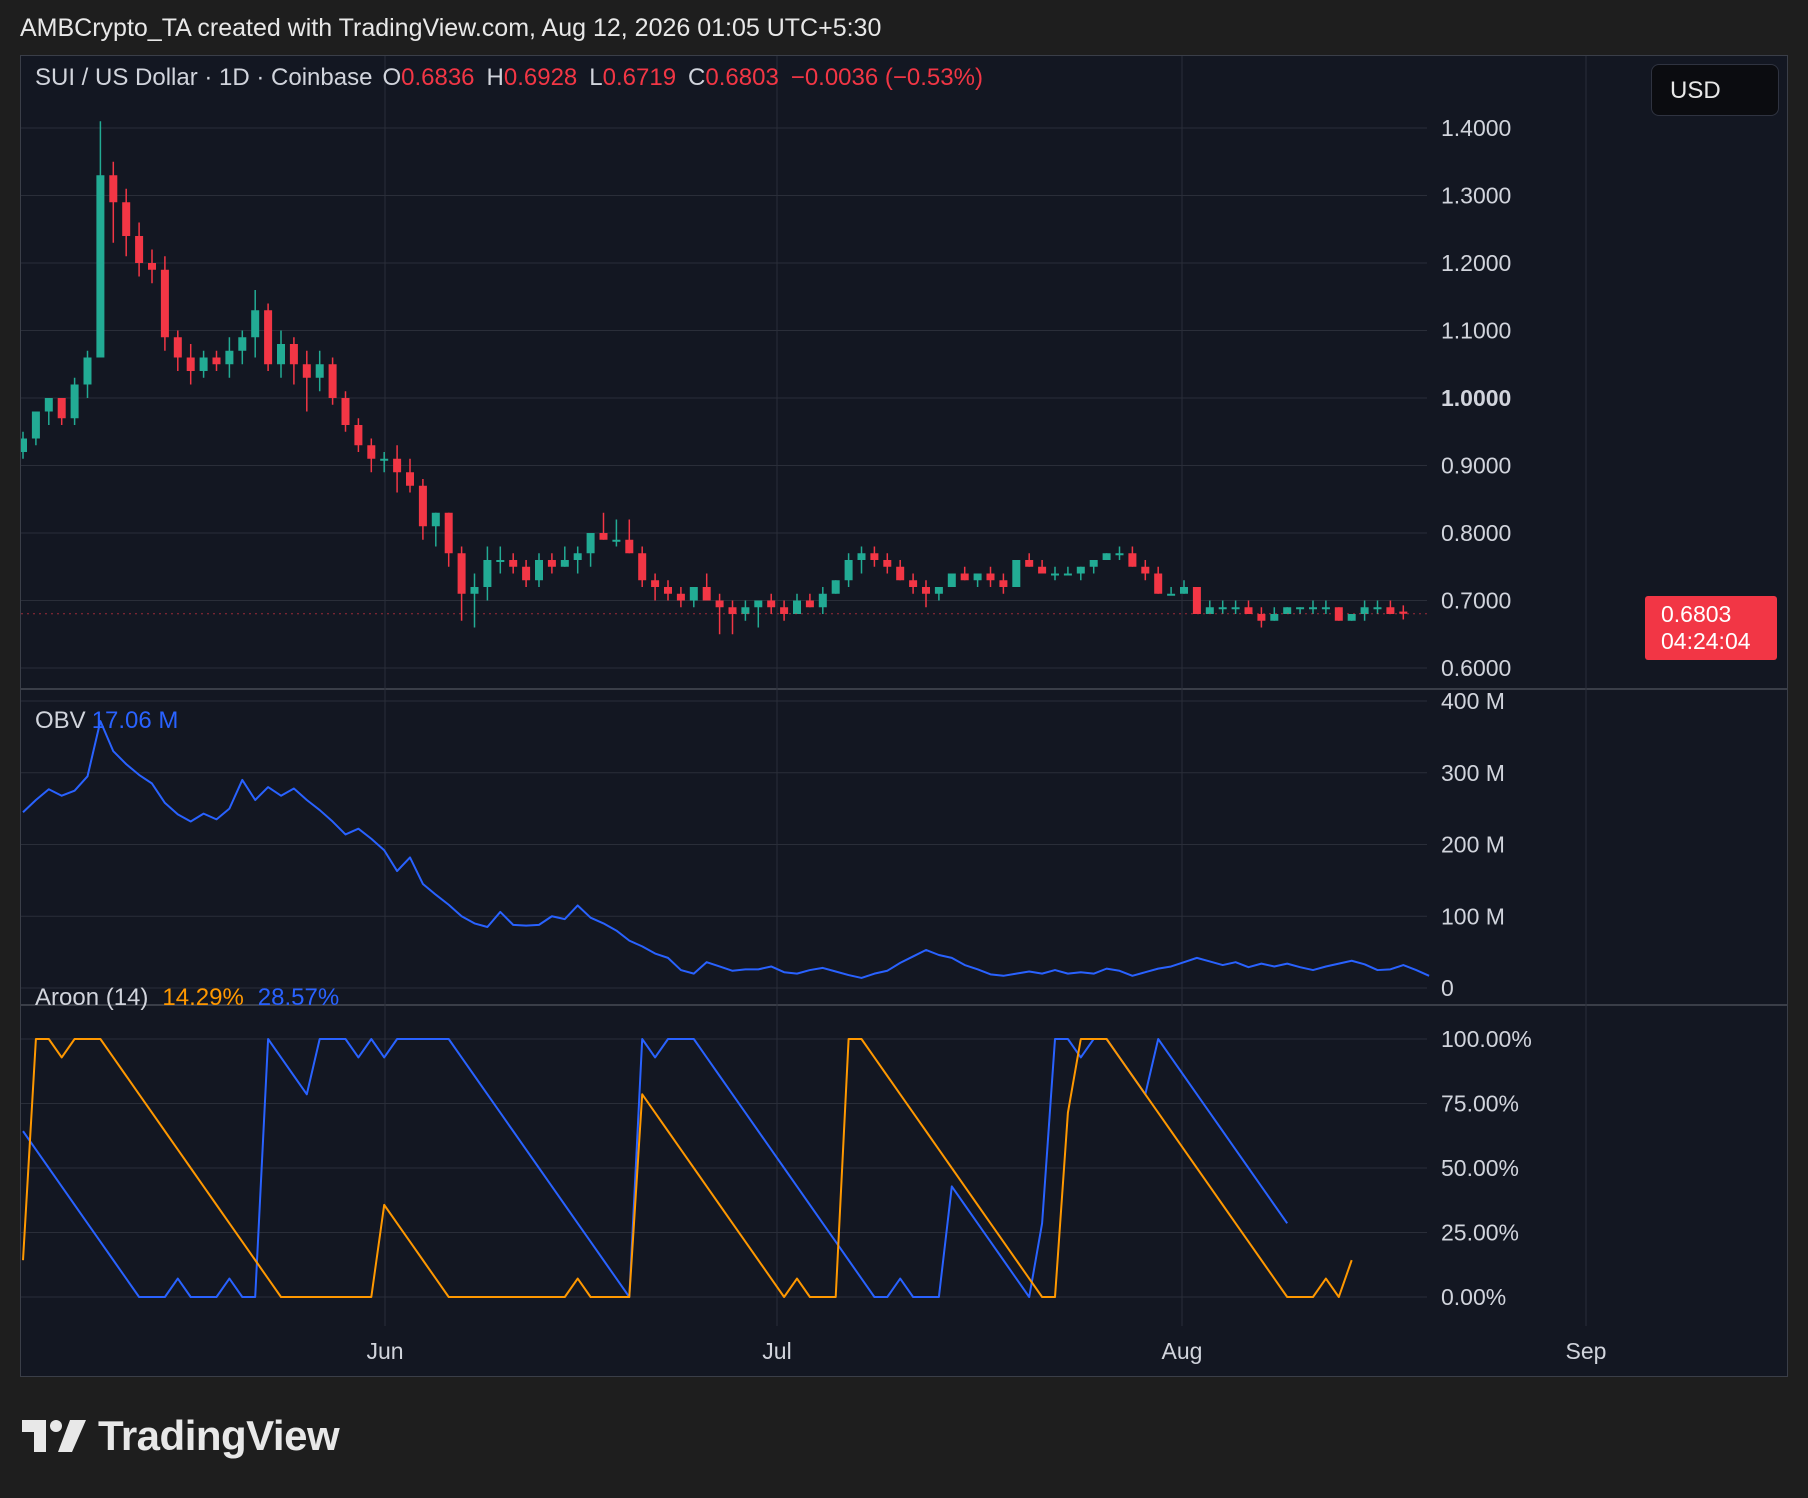  I want to click on aroon-label: Aroon (14), so click(92, 997).